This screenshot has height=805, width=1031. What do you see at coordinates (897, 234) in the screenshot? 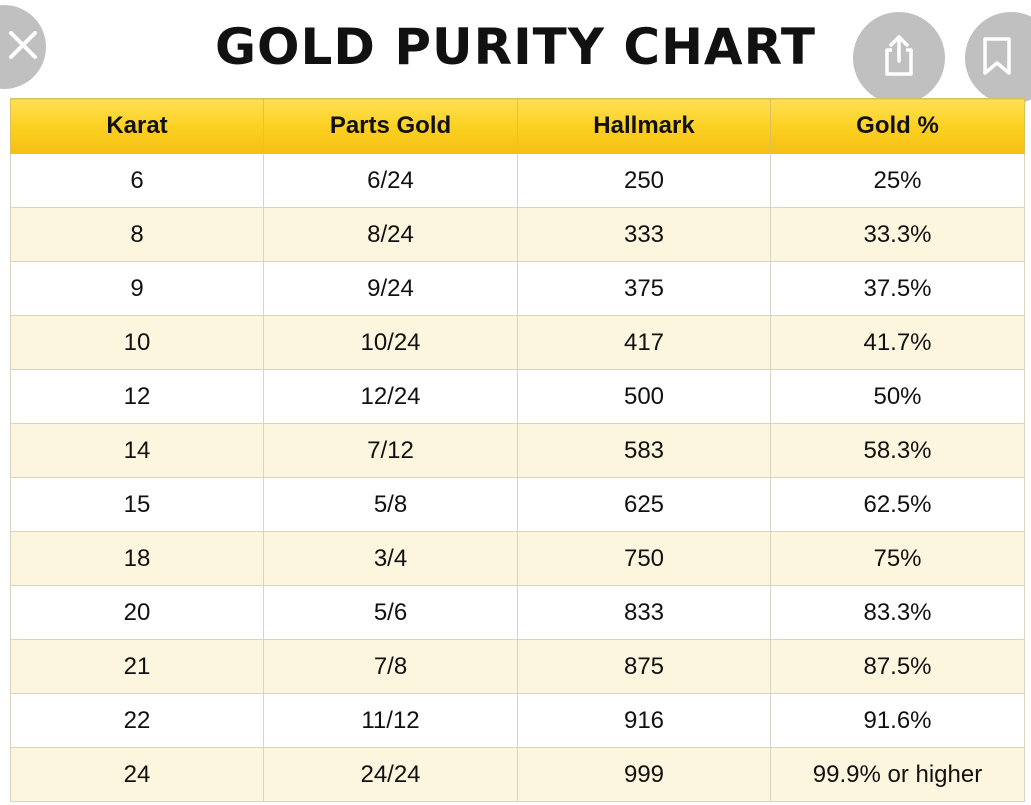
I see `cell-gold-percent: 33.3%` at bounding box center [897, 234].